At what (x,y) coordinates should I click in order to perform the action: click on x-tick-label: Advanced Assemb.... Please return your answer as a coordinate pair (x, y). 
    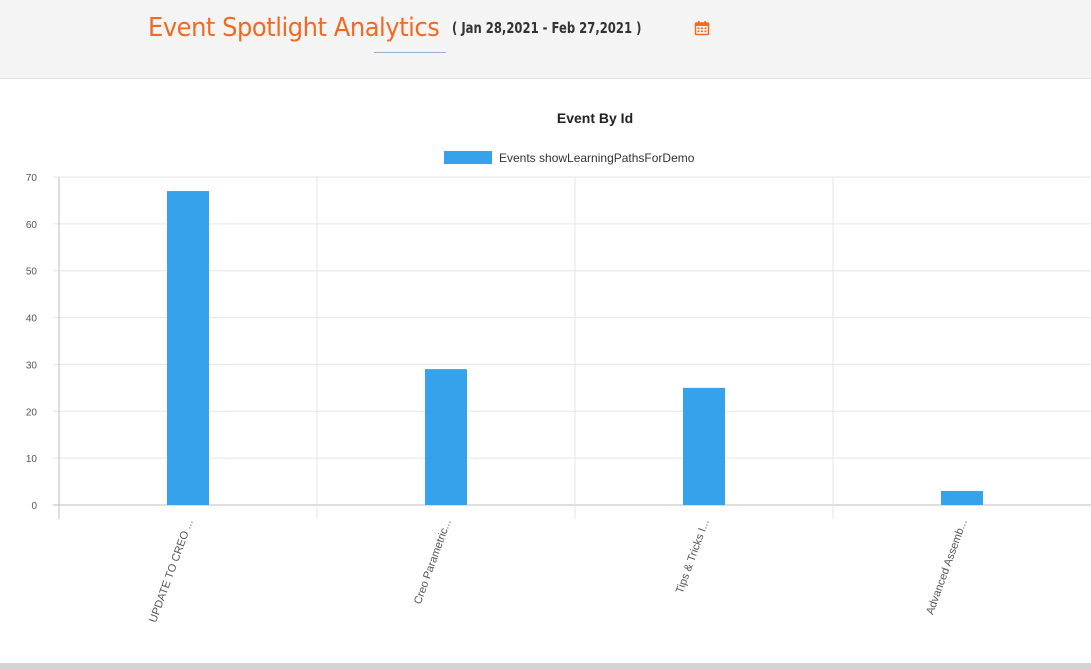
    Looking at the image, I should click on (947, 567).